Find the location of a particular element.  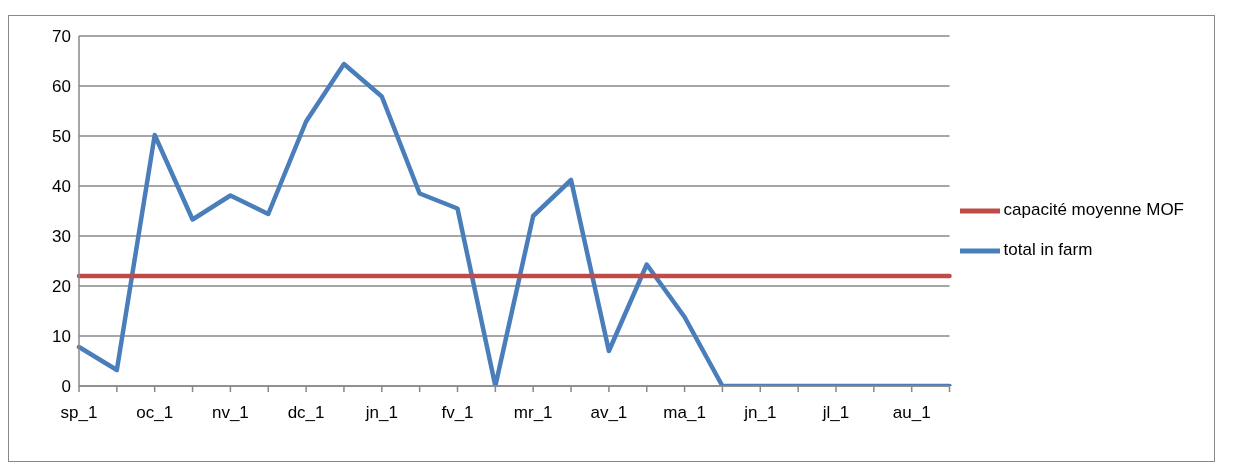

x-tick-label: fv_1 is located at coordinates (457, 413).